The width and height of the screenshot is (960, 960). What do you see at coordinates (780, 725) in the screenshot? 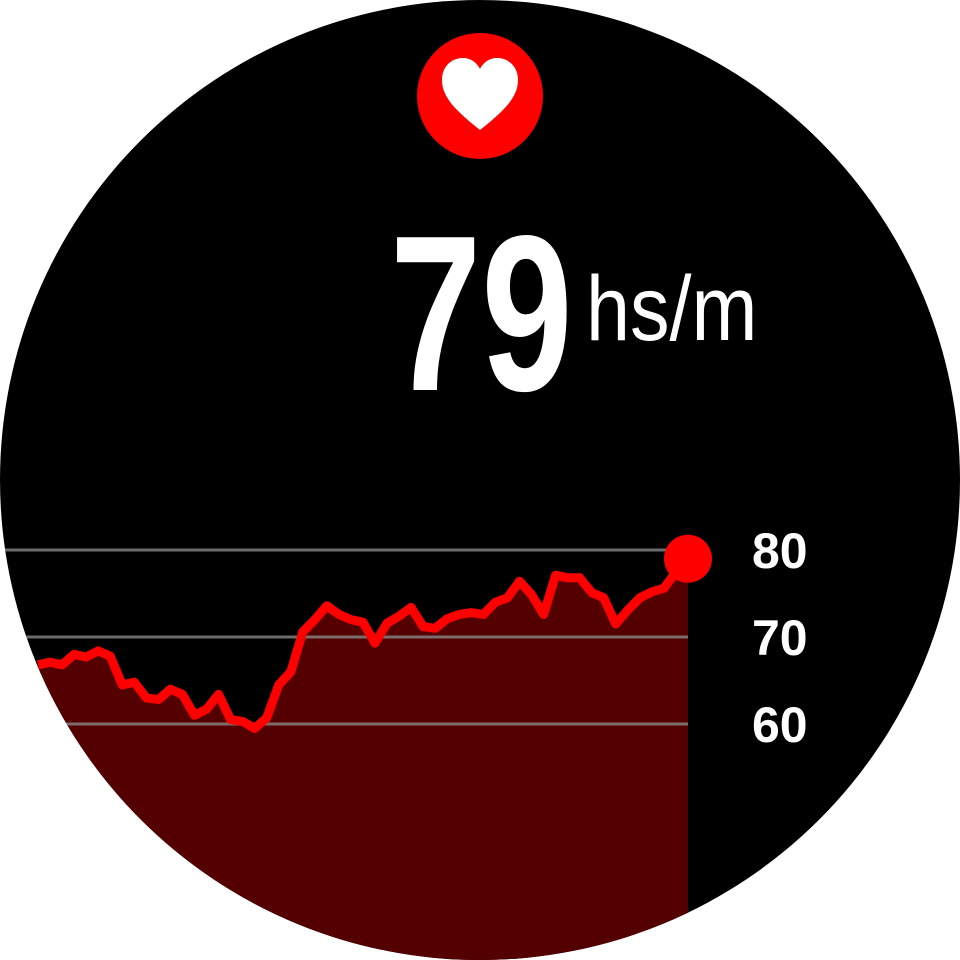
I see `y-tick-label: 60` at bounding box center [780, 725].